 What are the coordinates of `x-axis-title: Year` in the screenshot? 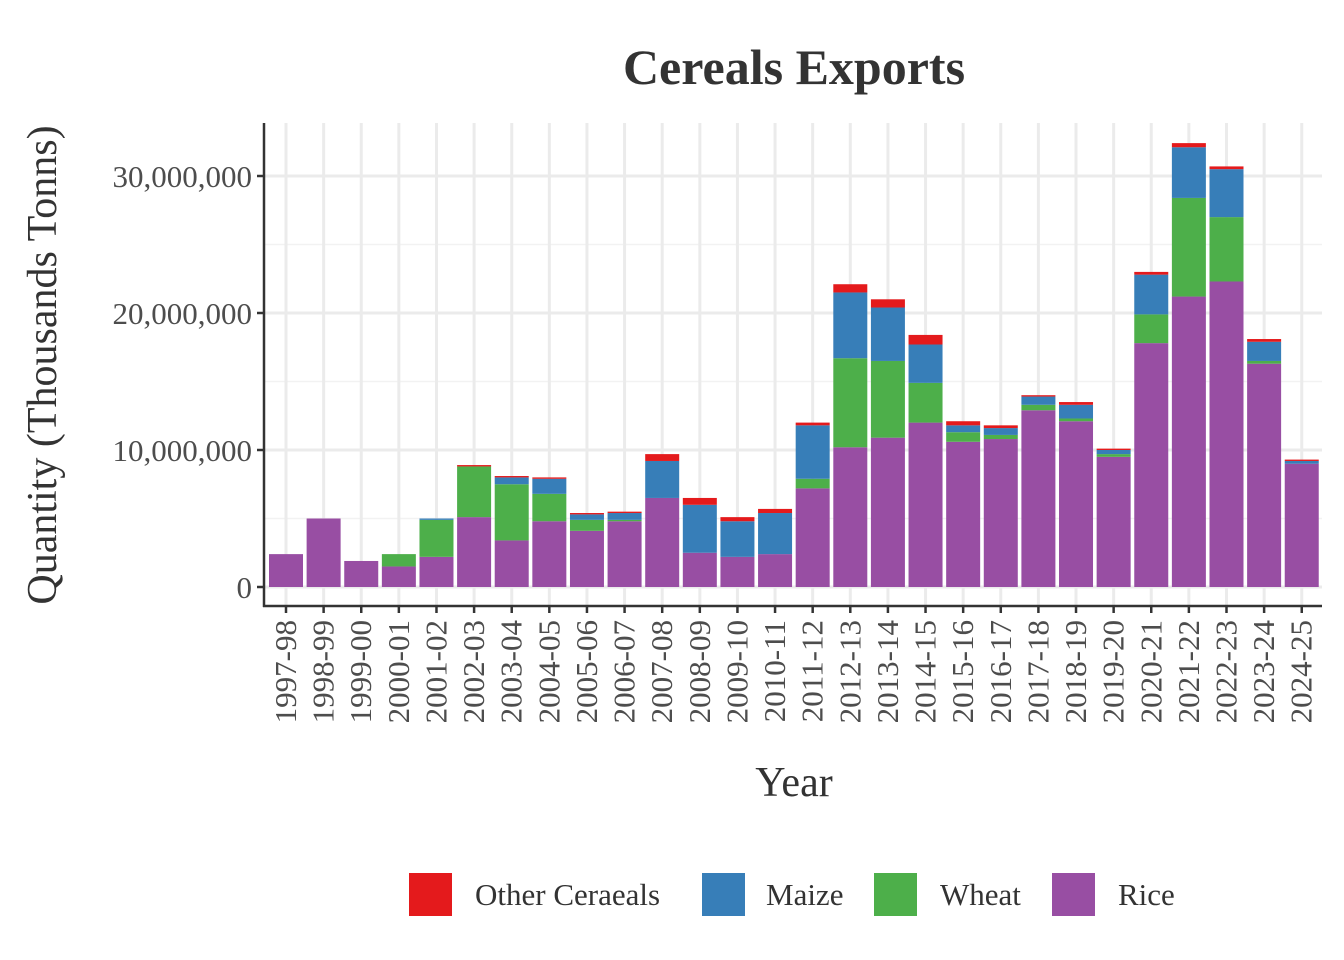 It's located at (793, 783).